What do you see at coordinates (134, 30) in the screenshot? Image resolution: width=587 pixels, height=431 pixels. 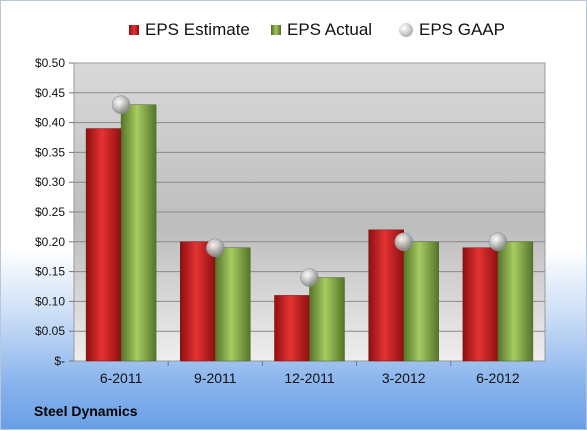 I see `legend-swatch-eps-estimate` at bounding box center [134, 30].